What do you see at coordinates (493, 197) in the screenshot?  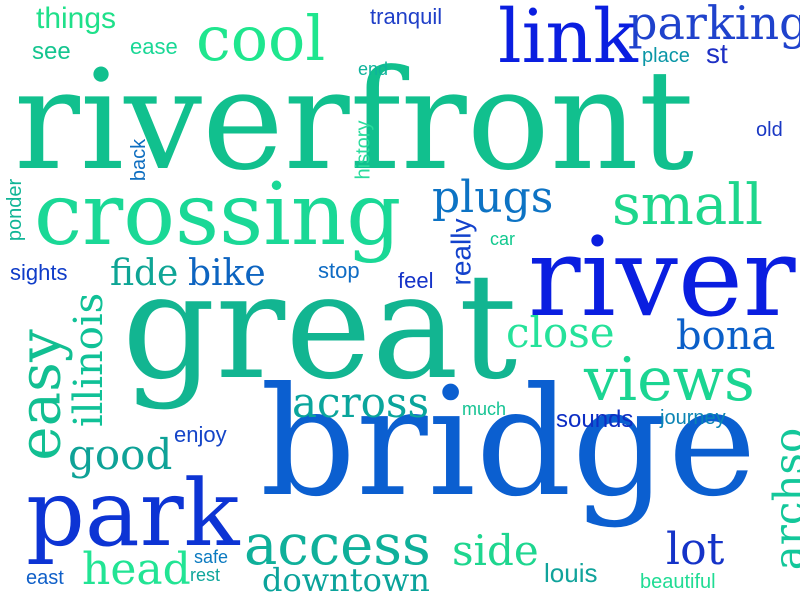 I see `word-plugs: plugs` at bounding box center [493, 197].